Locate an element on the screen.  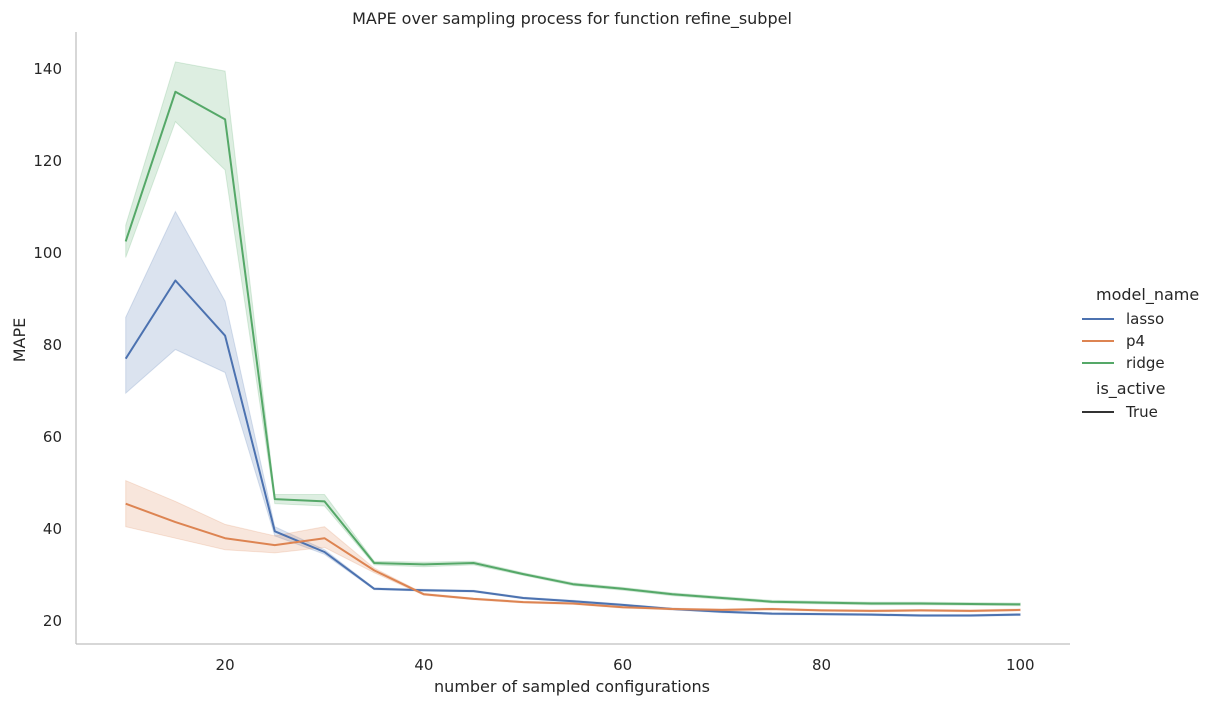
legend: model_name lasso p4 ridge is_active True is located at coordinates (1140, 353).